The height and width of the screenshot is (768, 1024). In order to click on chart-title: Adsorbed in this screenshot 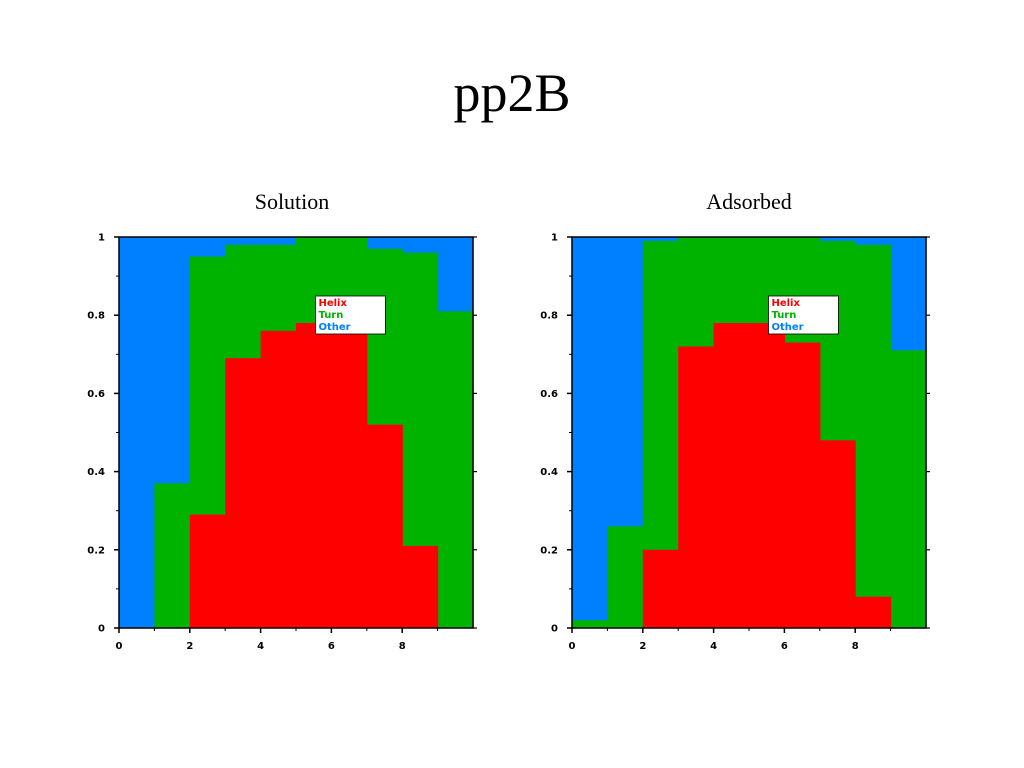, I will do `click(749, 201)`.